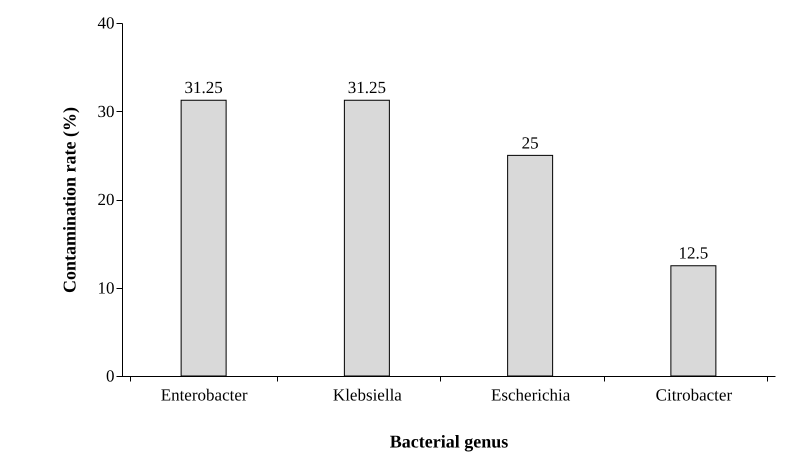 This screenshot has height=474, width=785. Describe the element at coordinates (449, 442) in the screenshot. I see `x-axis-title: Bacterial genus` at that location.